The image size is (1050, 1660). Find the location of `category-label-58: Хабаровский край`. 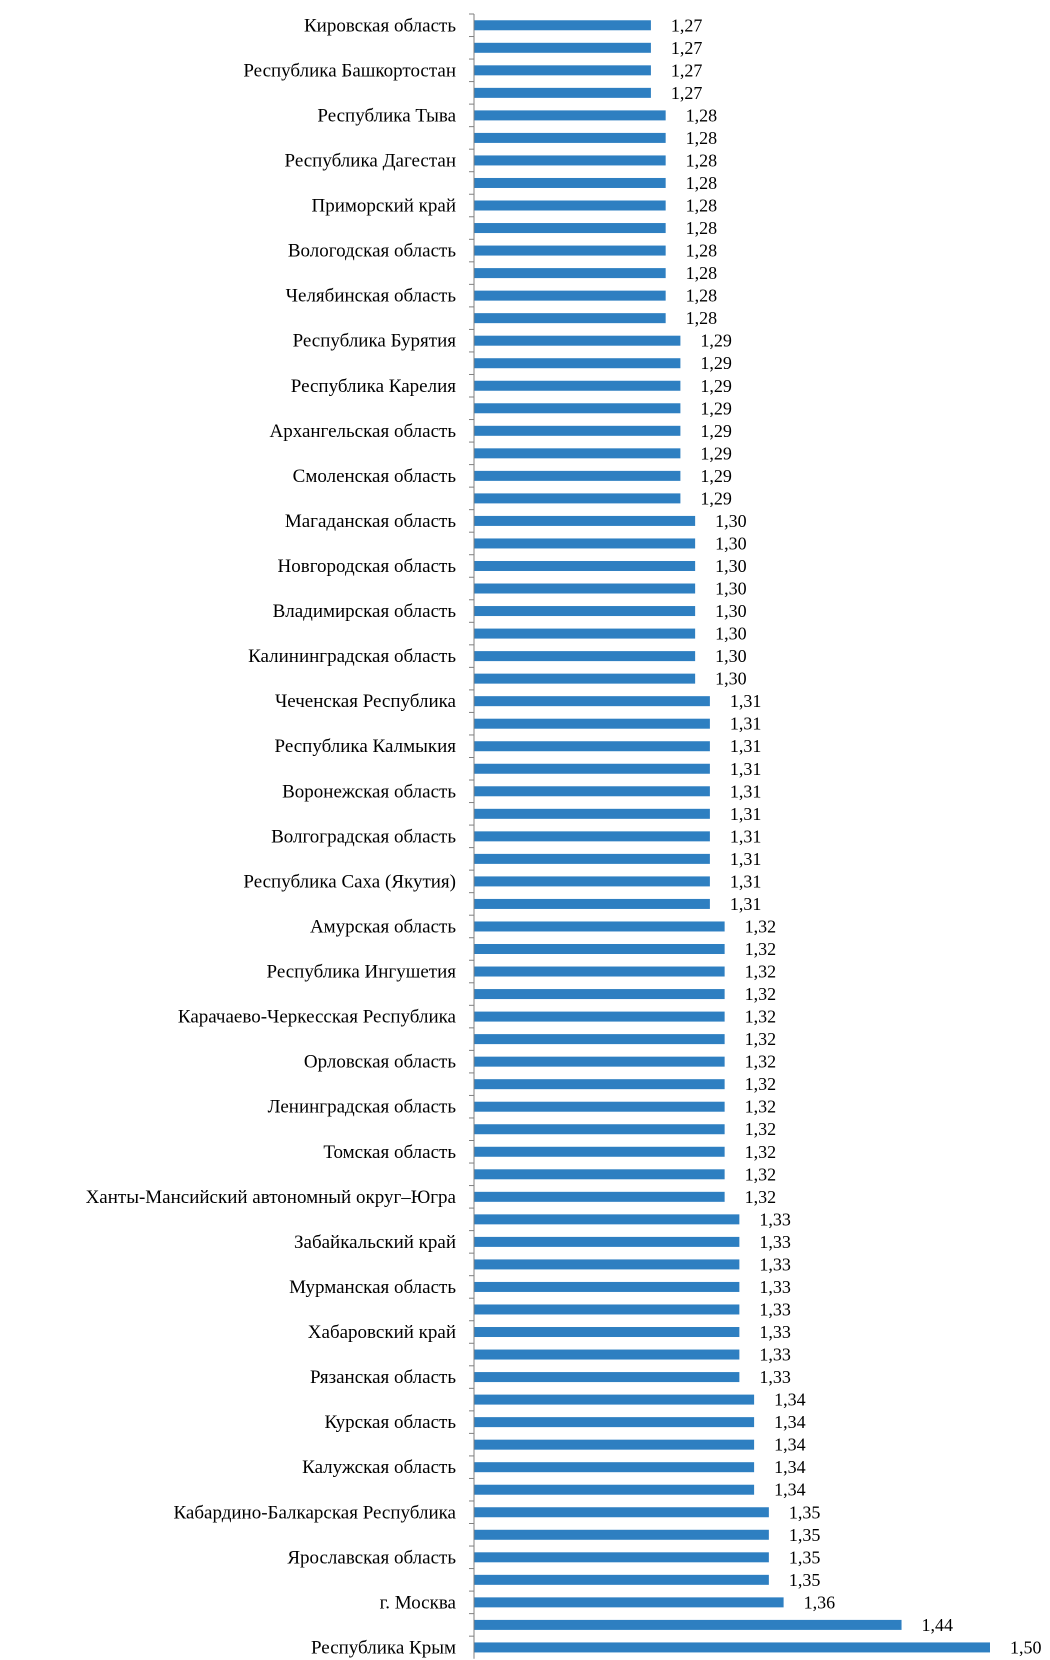

category-label-58: Хабаровский край is located at coordinates (382, 1332).